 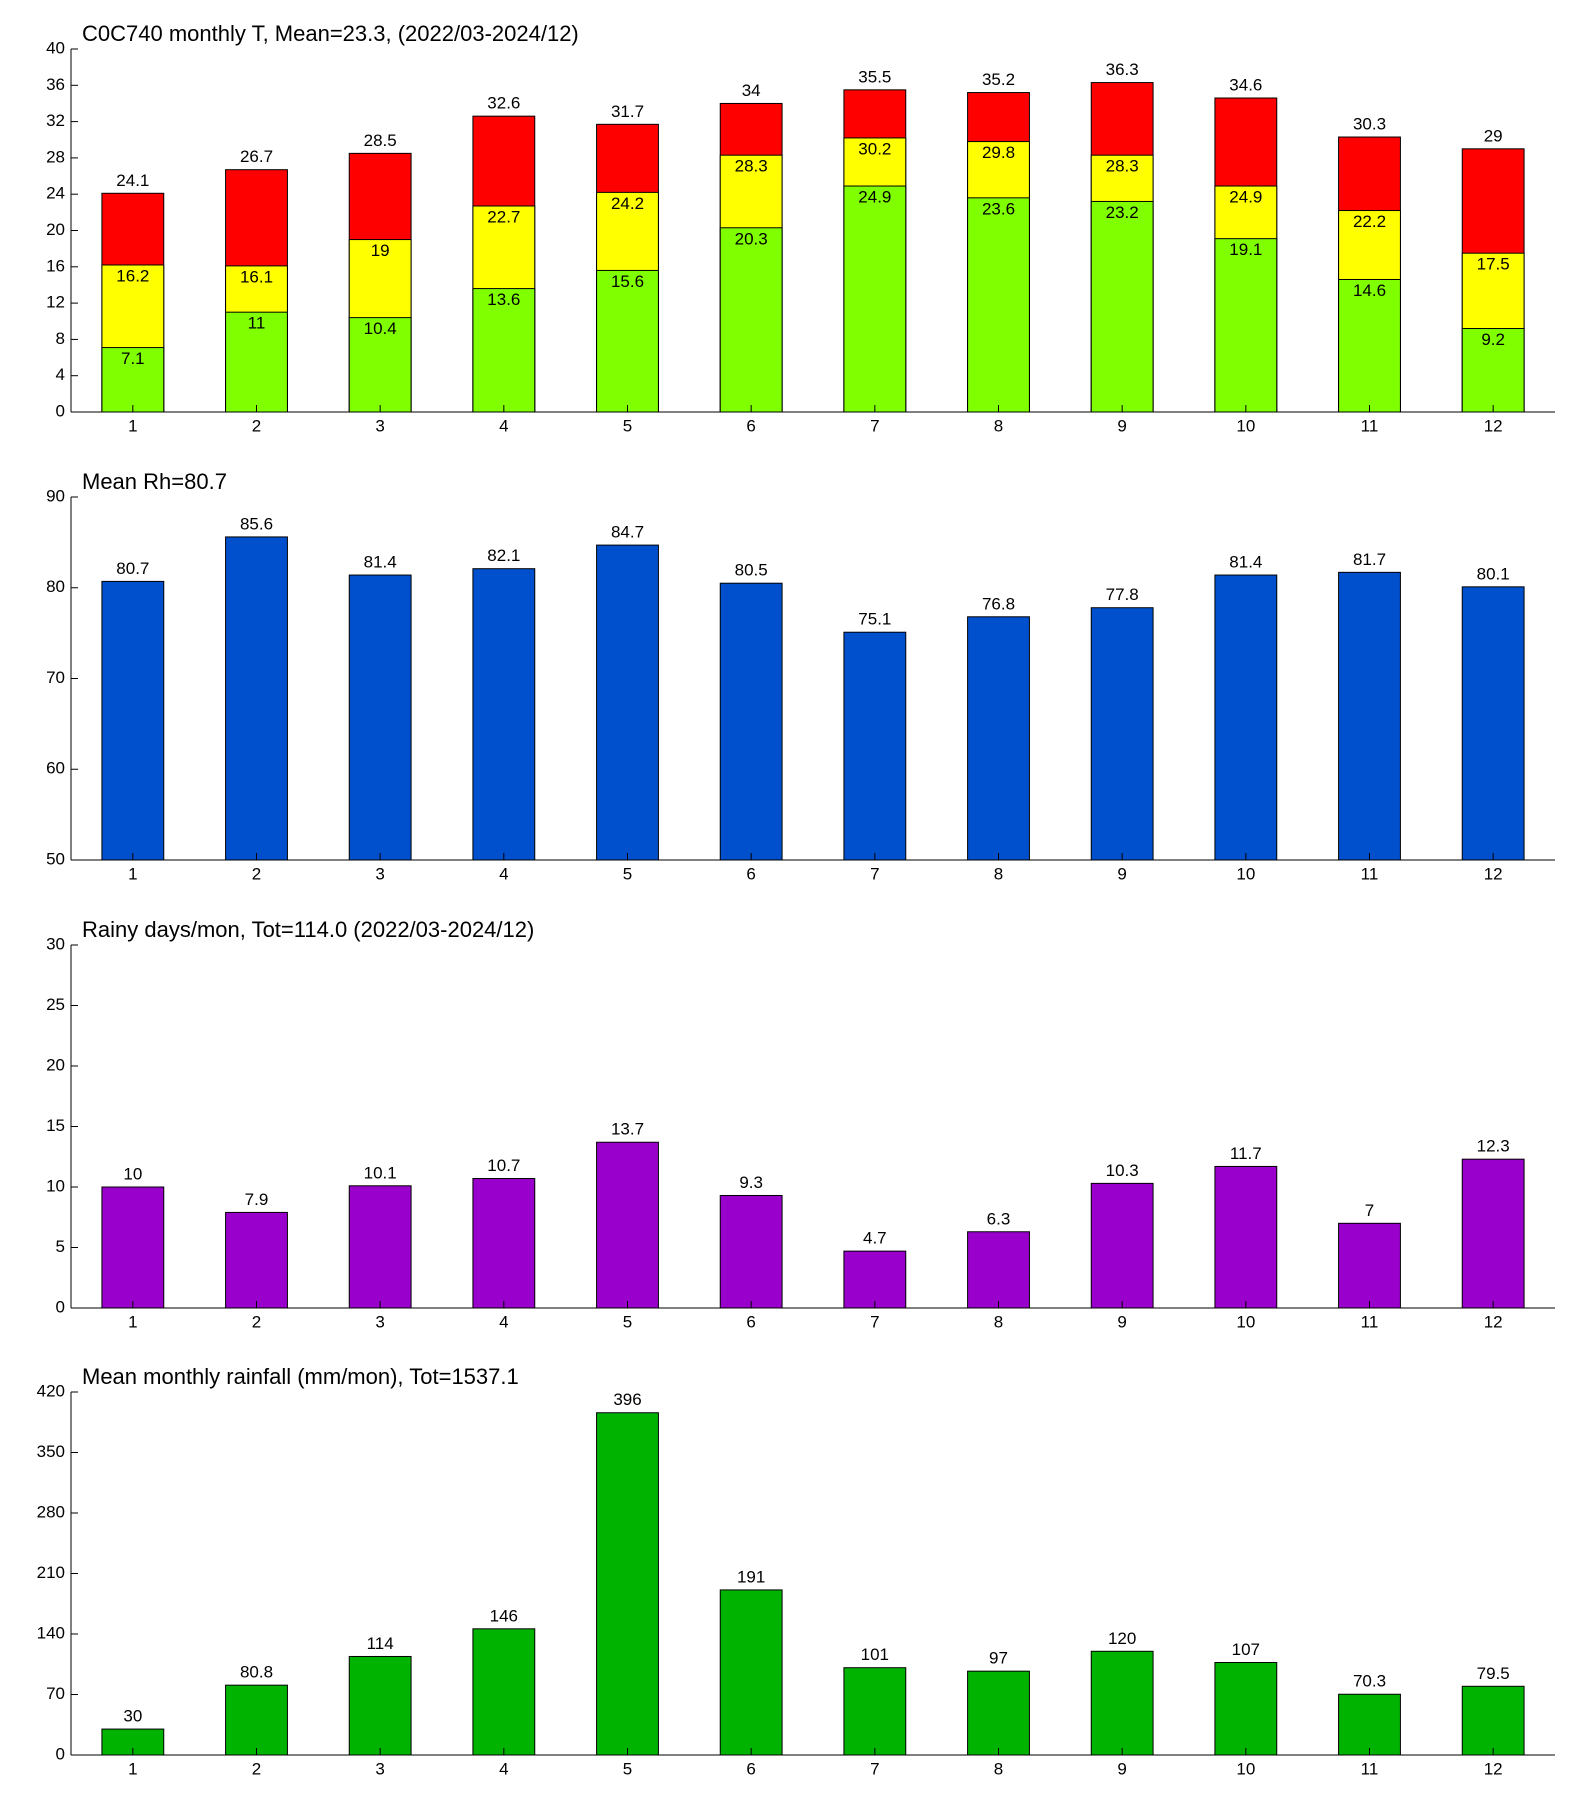 I want to click on value-label: 6.3, so click(x=999, y=1218).